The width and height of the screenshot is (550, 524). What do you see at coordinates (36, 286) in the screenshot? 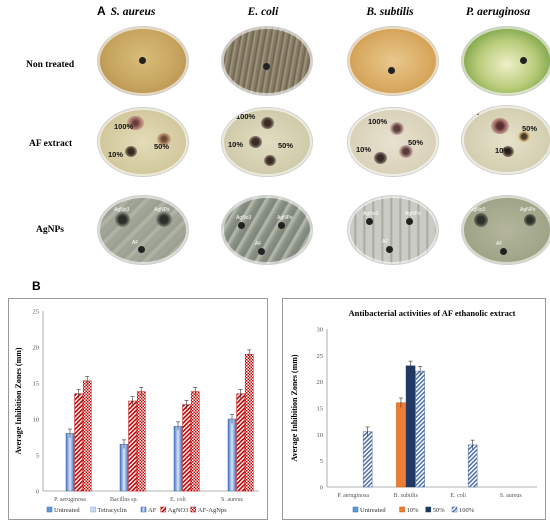
I see `panel-b-letter: B` at bounding box center [36, 286].